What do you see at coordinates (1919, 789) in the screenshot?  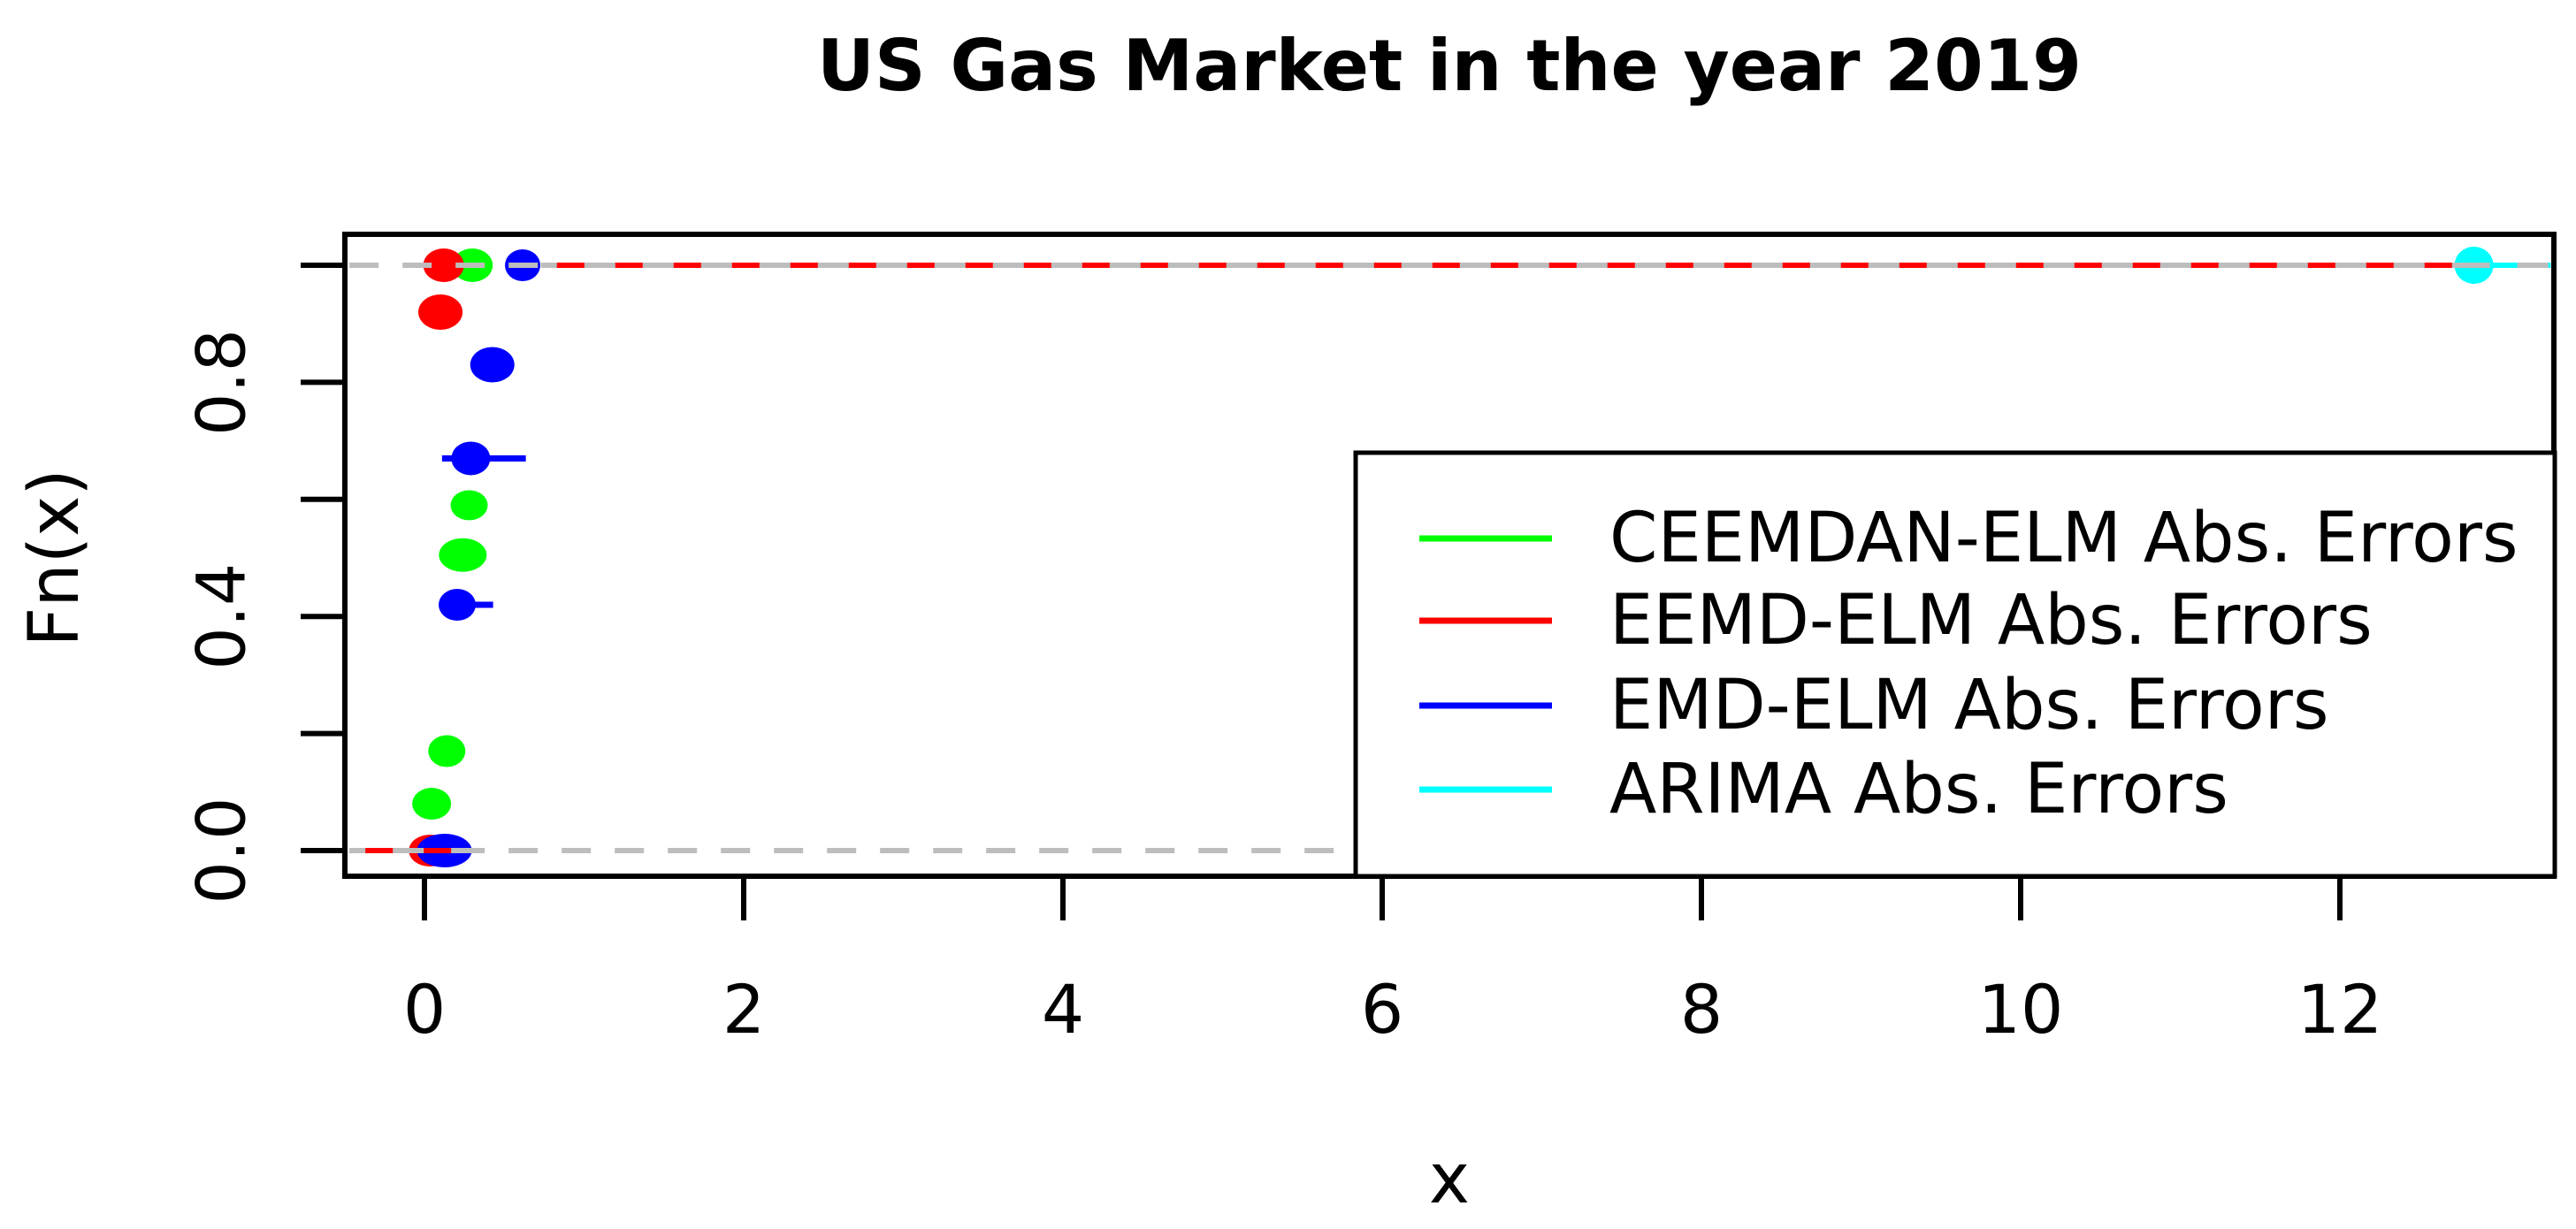 I see `legend-entry-label: ARIMA Abs. Errors` at bounding box center [1919, 789].